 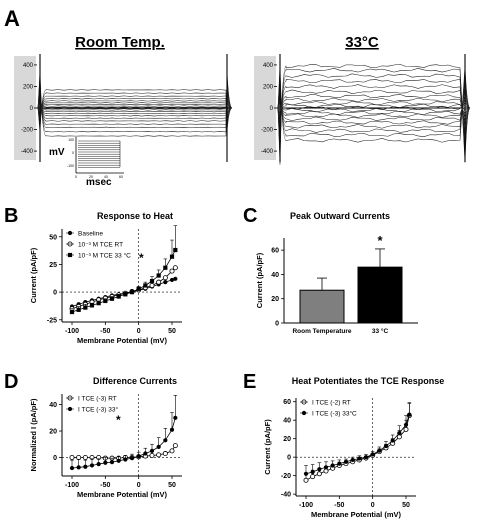 What do you see at coordinates (12, 18) in the screenshot?
I see `panel-label-a: A` at bounding box center [12, 18].